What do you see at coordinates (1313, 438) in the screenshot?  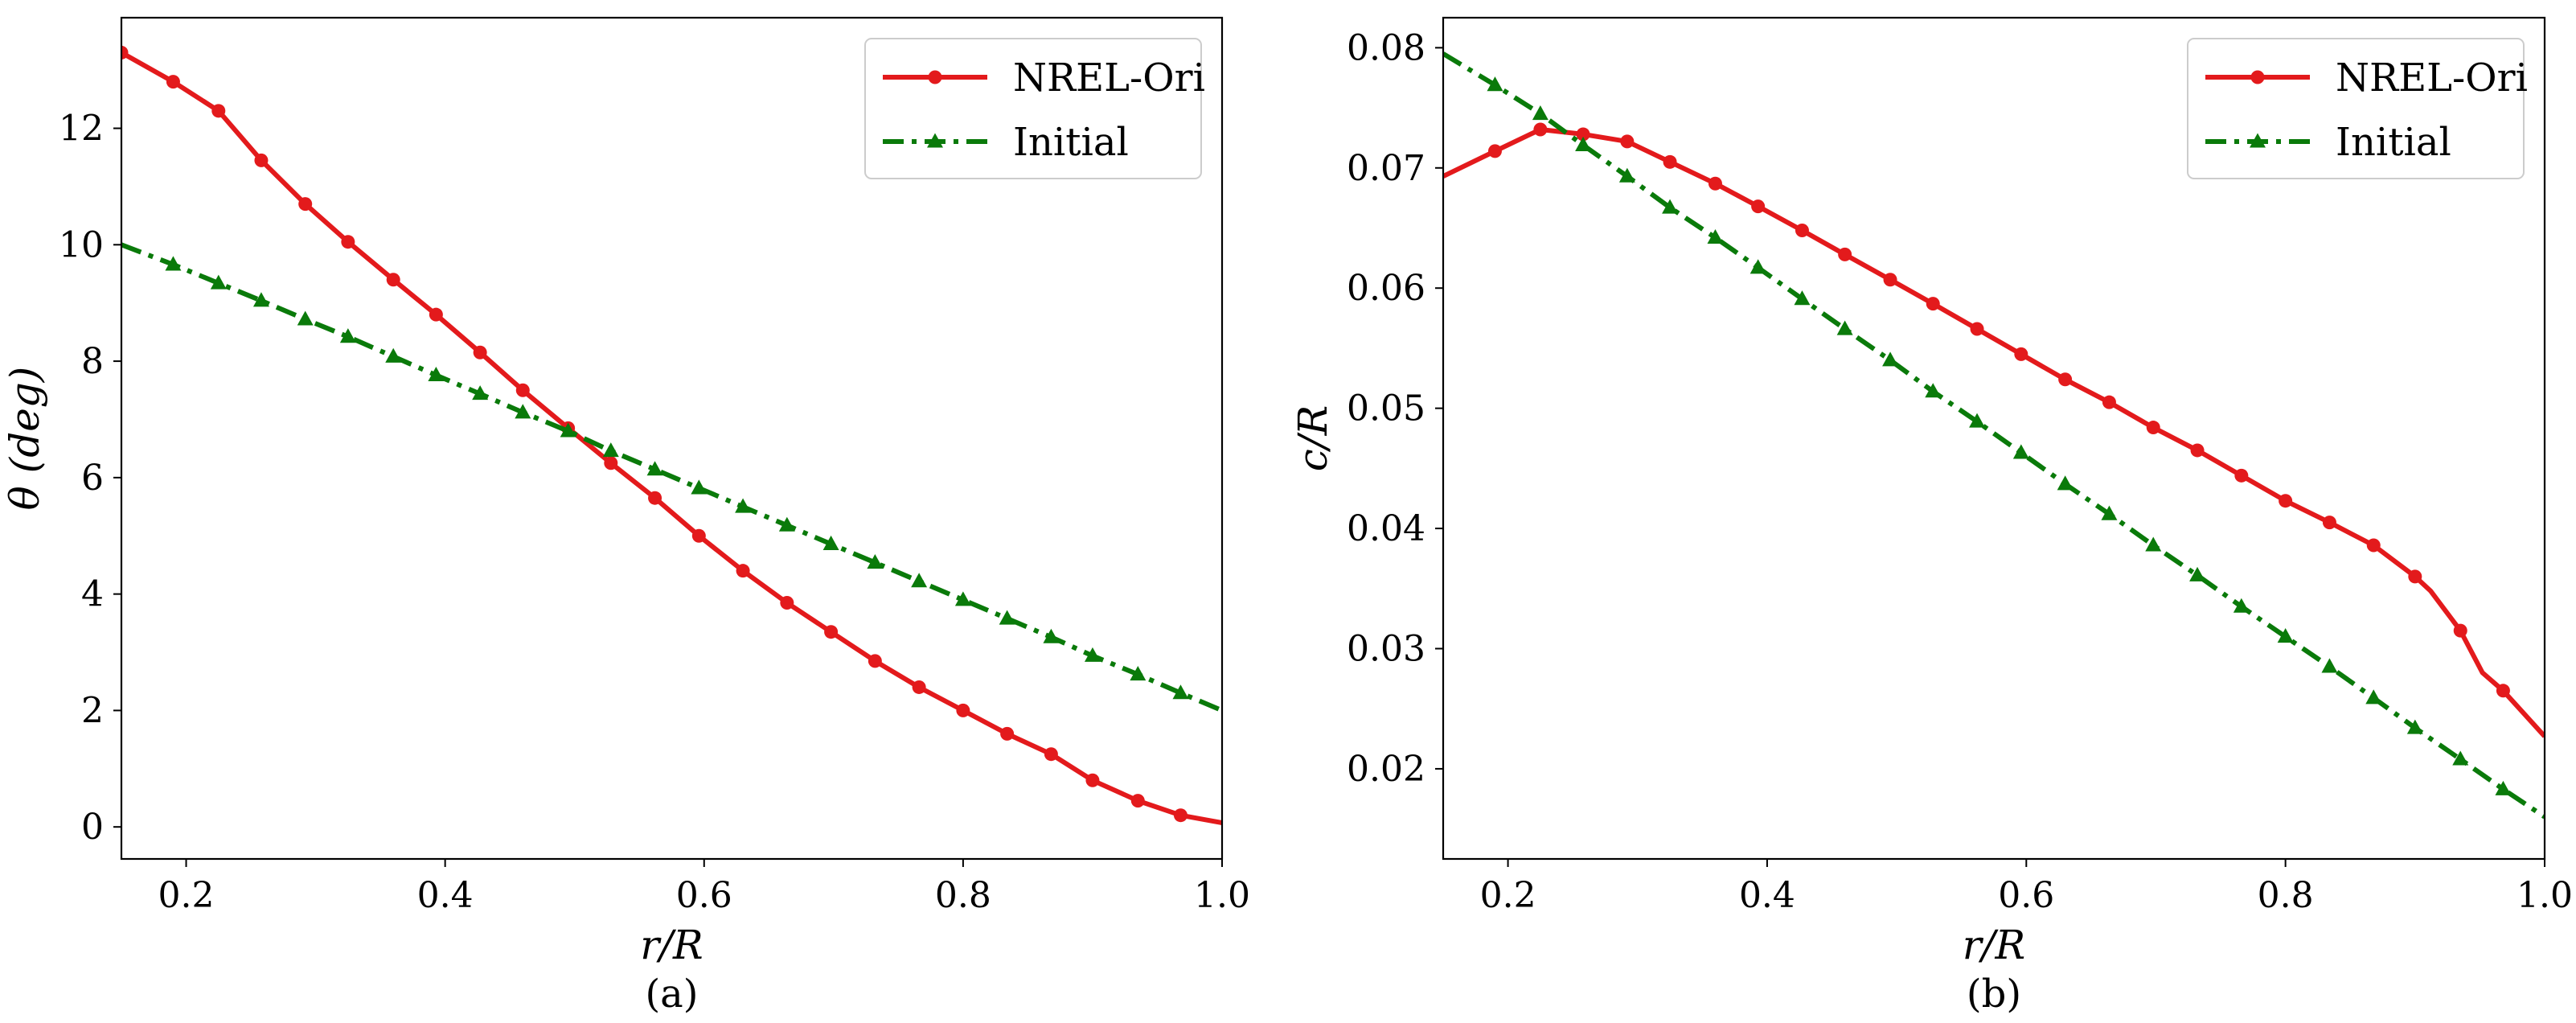 I see `y-axis-label: c/R` at bounding box center [1313, 438].